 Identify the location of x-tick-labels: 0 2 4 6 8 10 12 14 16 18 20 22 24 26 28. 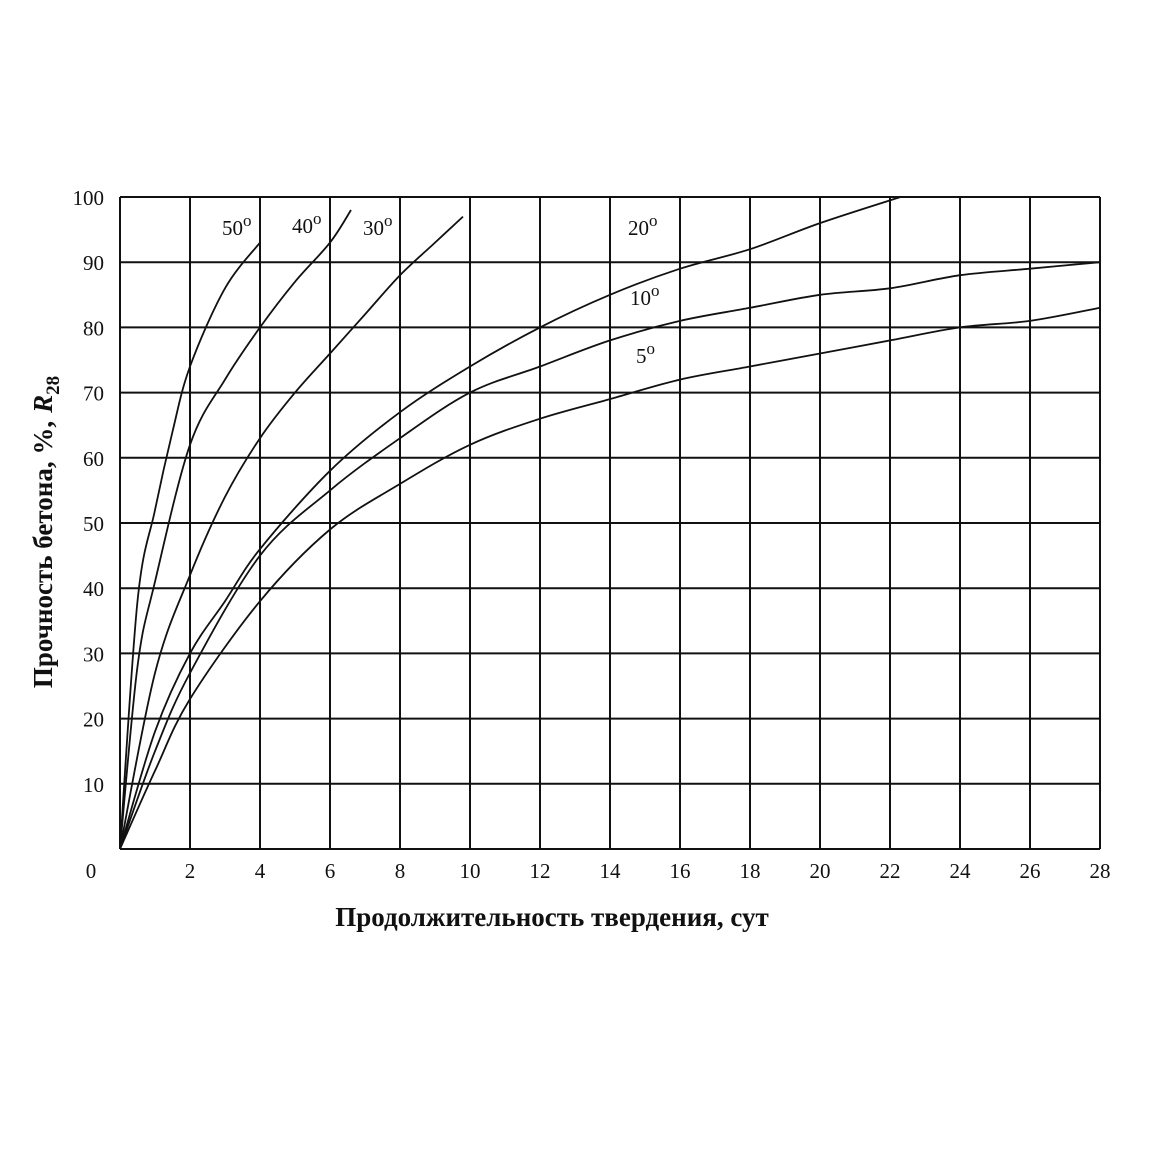
(598, 871).